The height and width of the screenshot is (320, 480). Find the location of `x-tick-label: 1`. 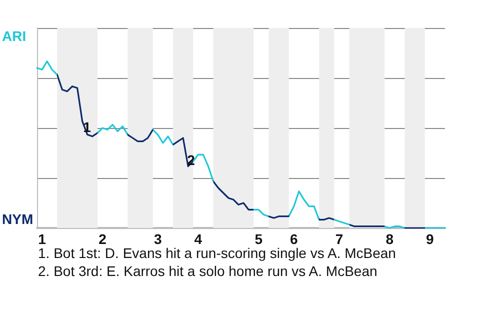

x-tick-label: 1 is located at coordinates (42, 239).